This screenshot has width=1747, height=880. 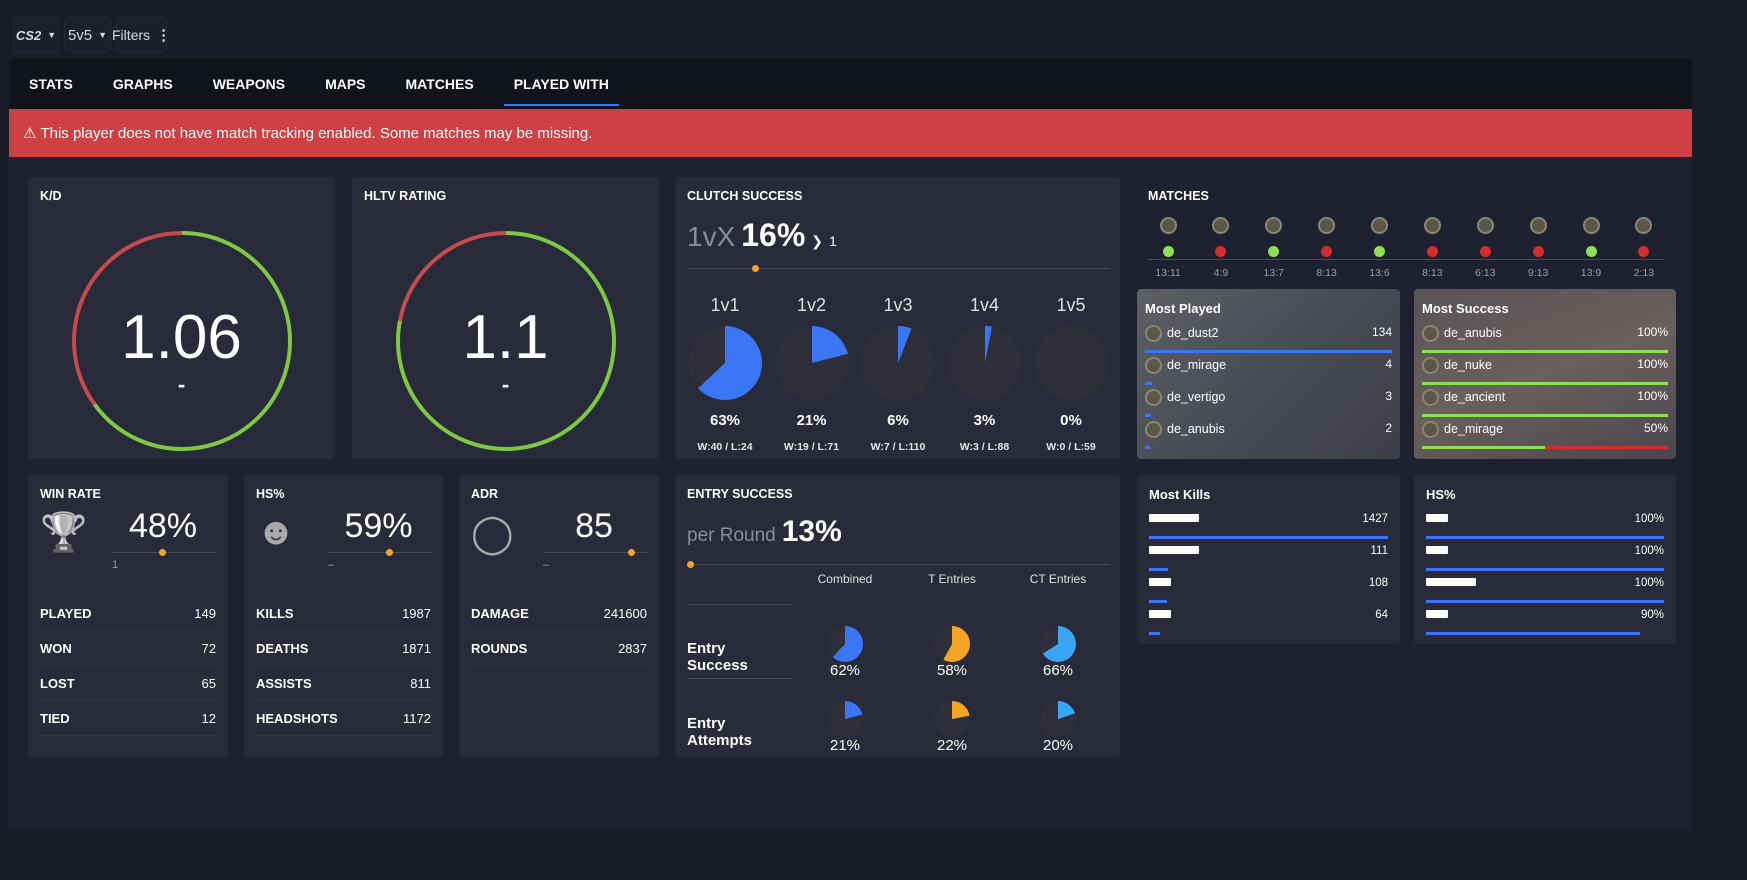 What do you see at coordinates (811, 305) in the screenshot?
I see `clutch-label: 1v2` at bounding box center [811, 305].